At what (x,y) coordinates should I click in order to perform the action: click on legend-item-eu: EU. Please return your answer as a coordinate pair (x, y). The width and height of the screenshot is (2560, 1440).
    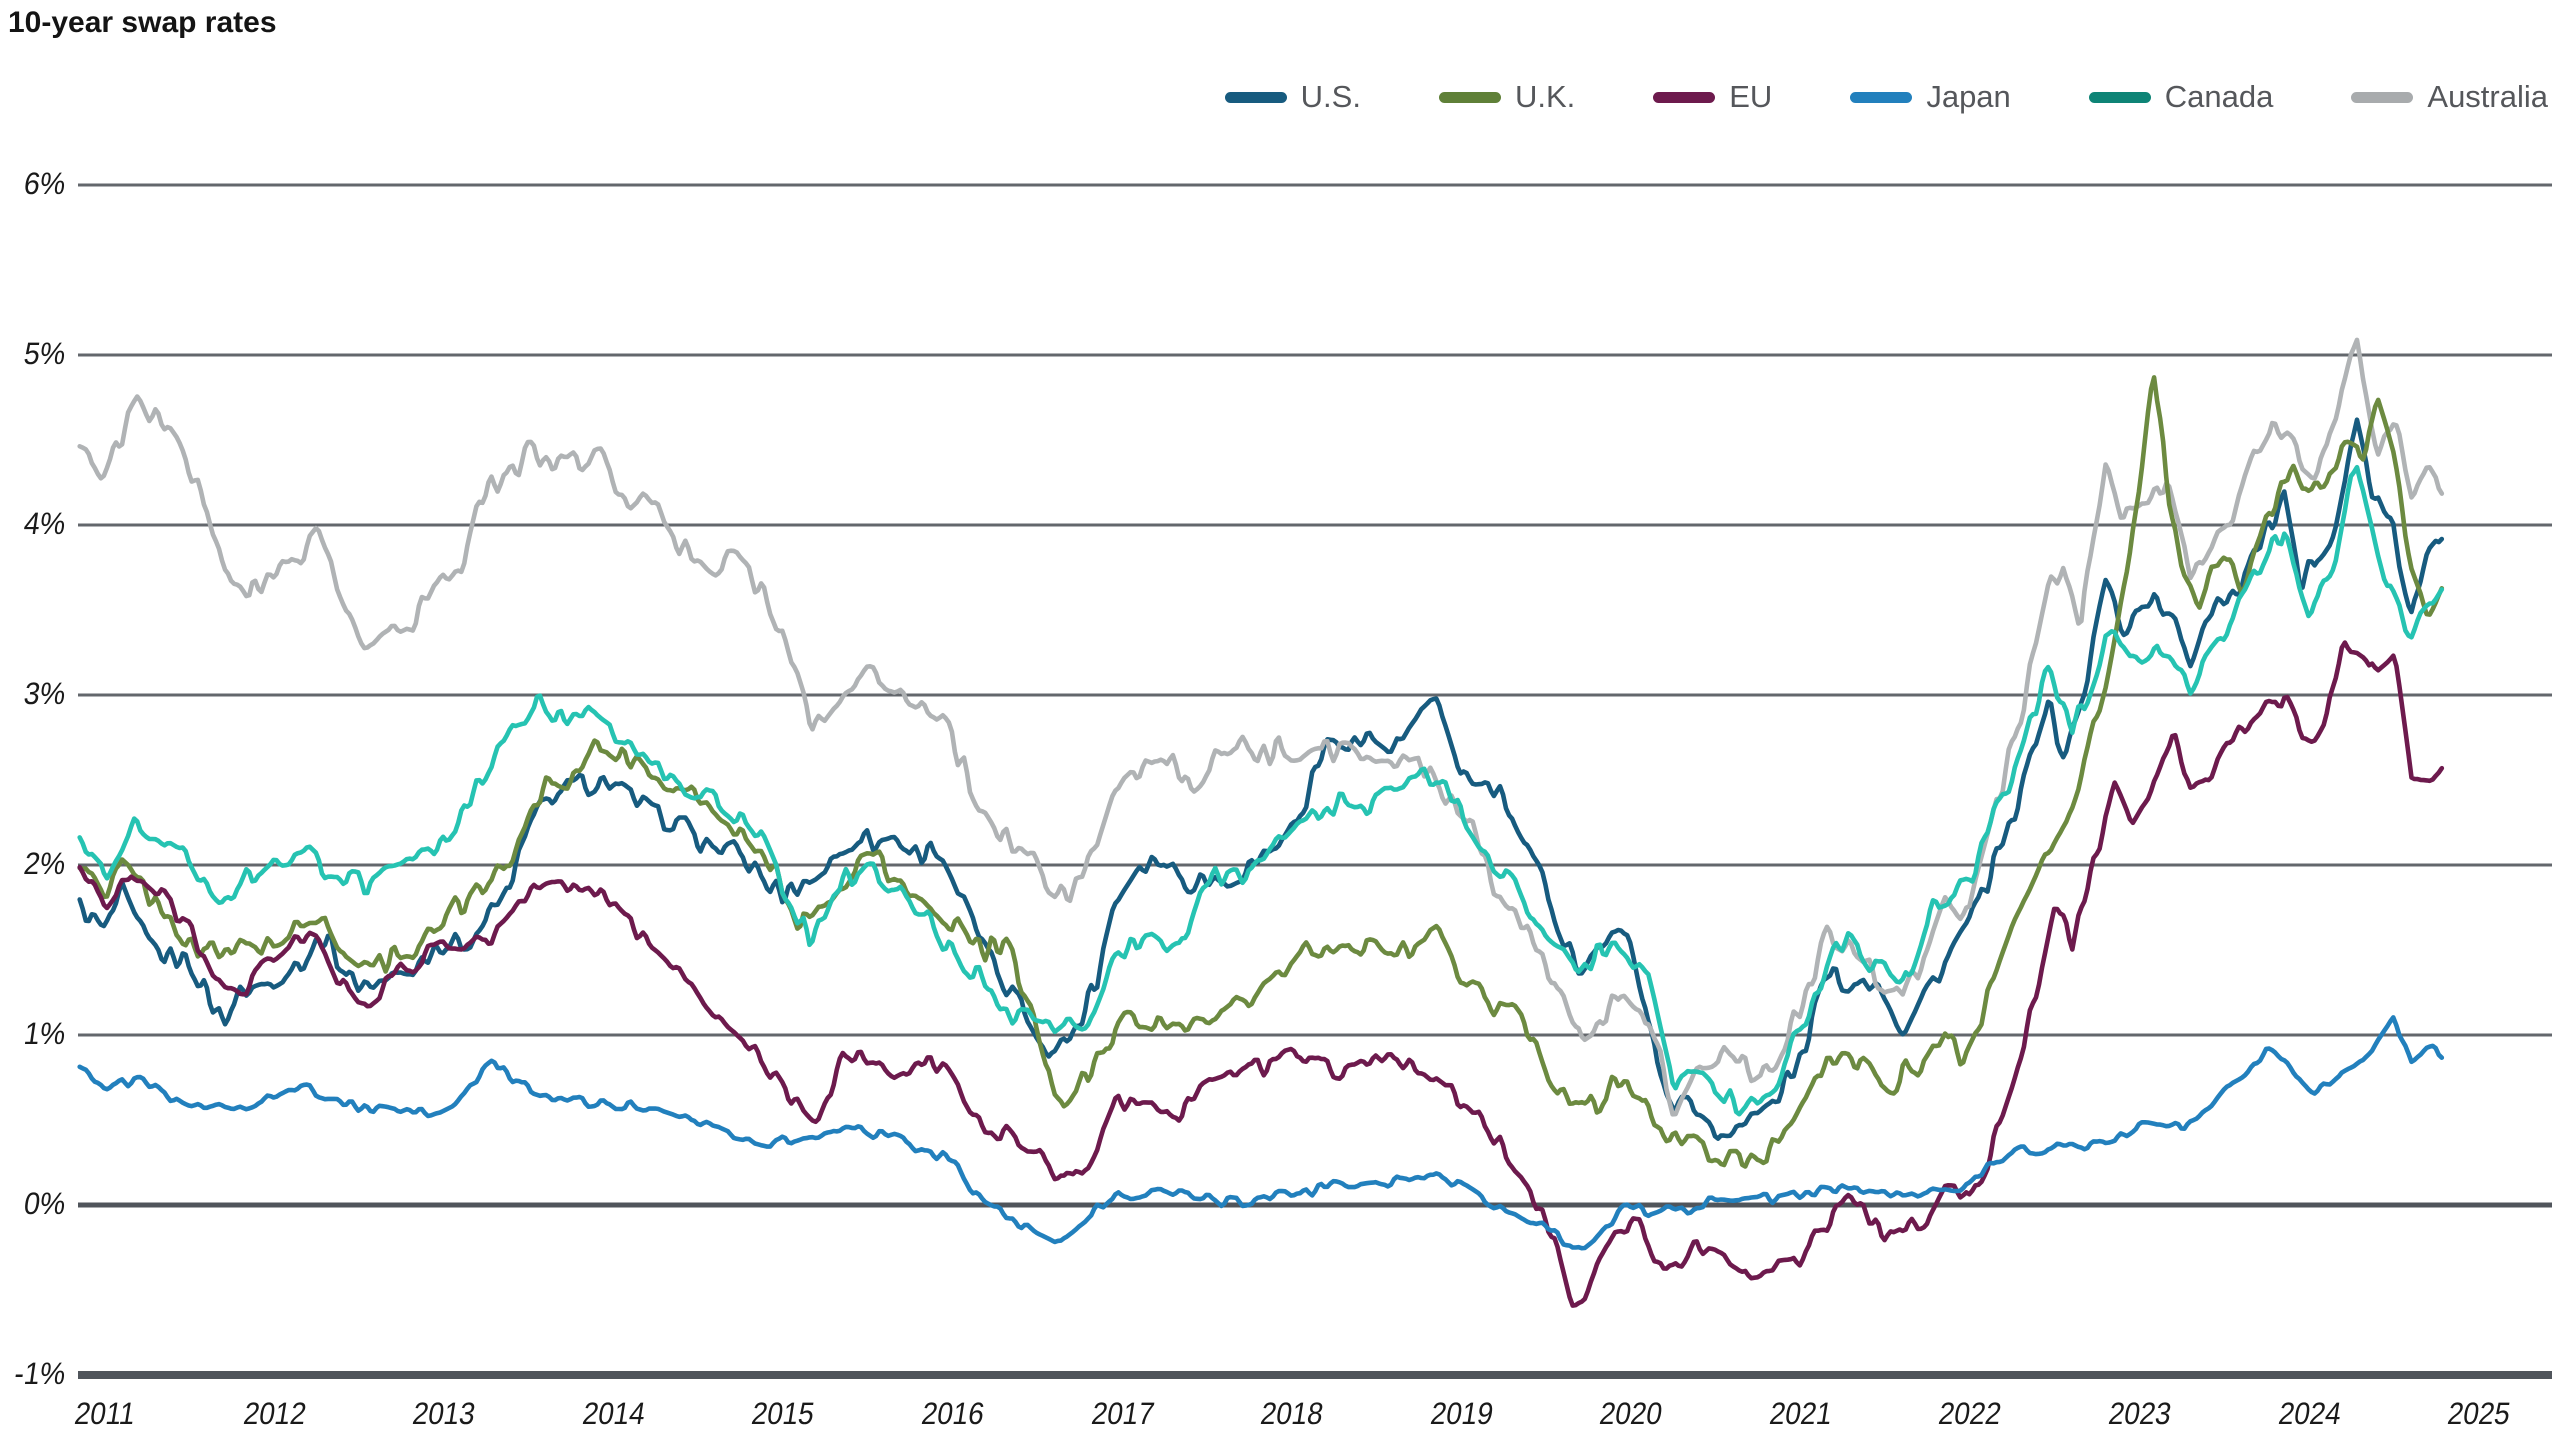
    Looking at the image, I should click on (1712, 97).